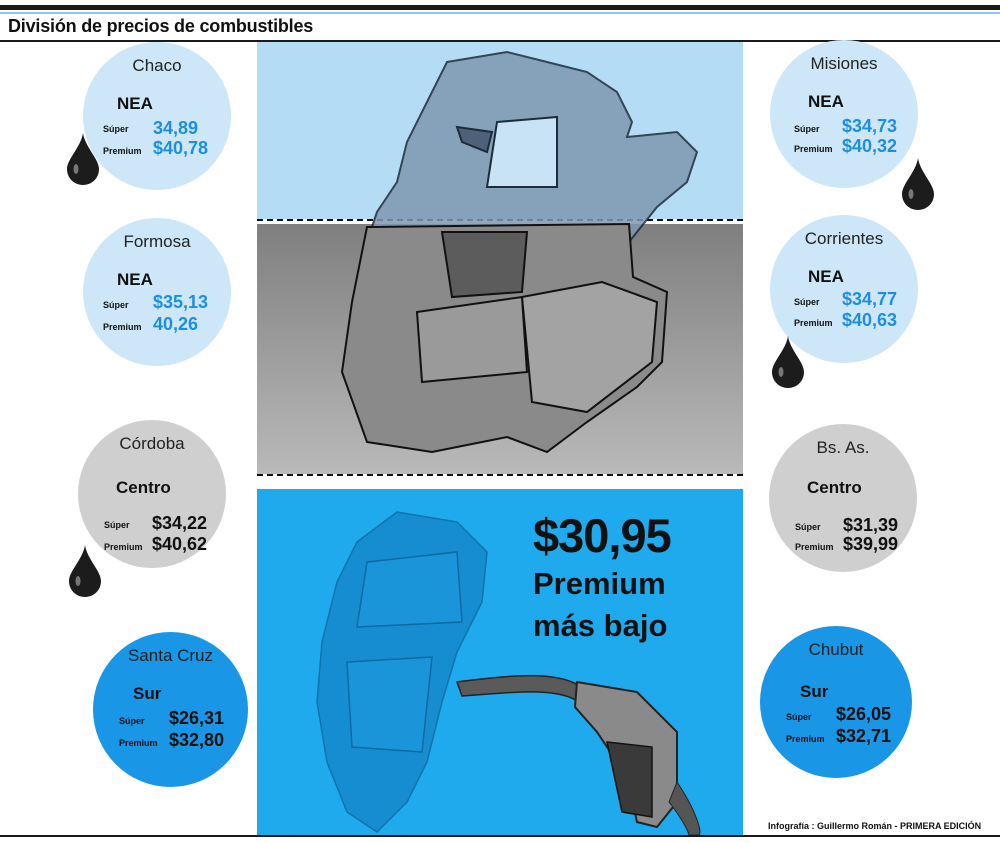  I want to click on header-accent-line, so click(500, 13).